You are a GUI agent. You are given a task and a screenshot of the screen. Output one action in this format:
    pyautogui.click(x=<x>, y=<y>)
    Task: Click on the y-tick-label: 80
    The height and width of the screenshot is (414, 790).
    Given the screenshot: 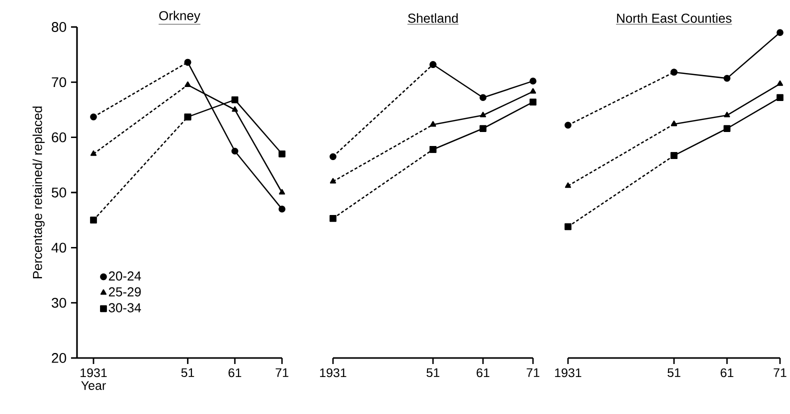 What is the action you would take?
    pyautogui.click(x=59, y=27)
    